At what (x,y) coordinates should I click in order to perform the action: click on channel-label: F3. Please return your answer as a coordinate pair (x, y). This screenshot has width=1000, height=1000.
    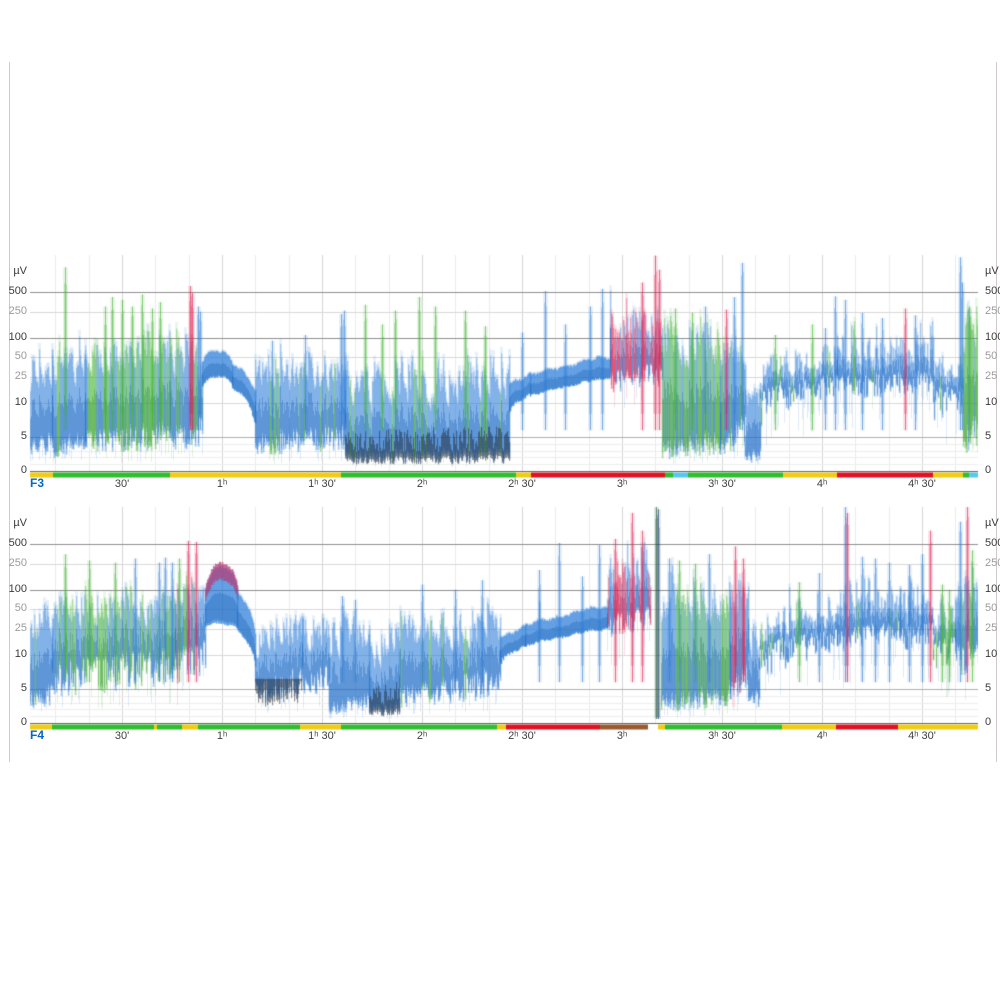
    Looking at the image, I should click on (37, 483).